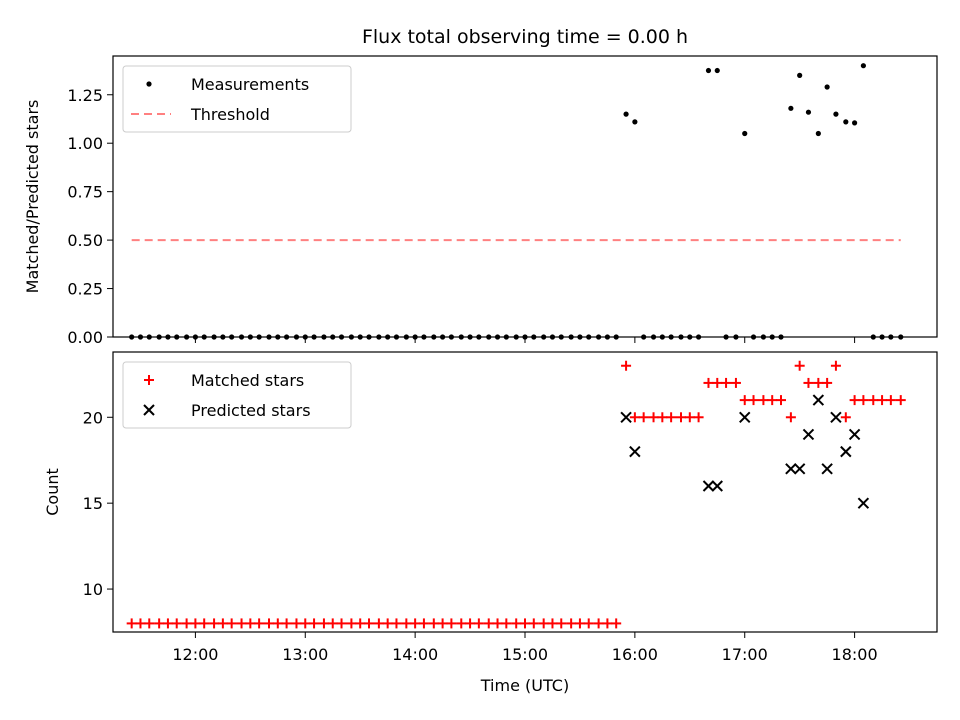 The image size is (960, 720). What do you see at coordinates (525, 654) in the screenshot?
I see `x-tick-label: 15:00` at bounding box center [525, 654].